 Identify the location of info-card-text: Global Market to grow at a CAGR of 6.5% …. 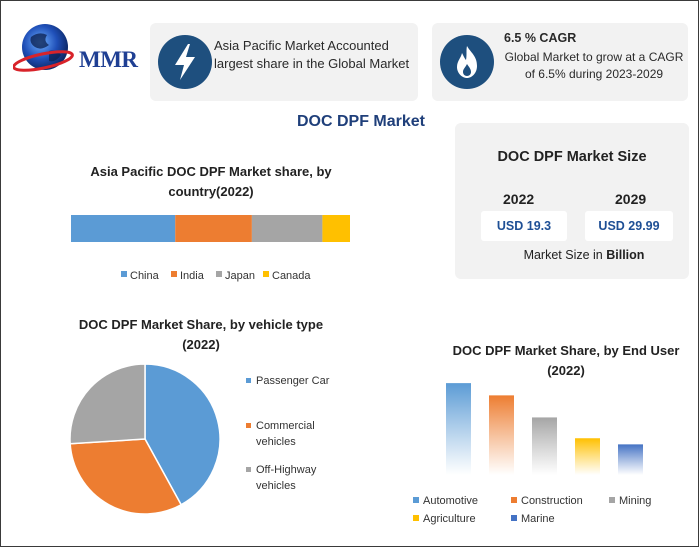
(594, 65).